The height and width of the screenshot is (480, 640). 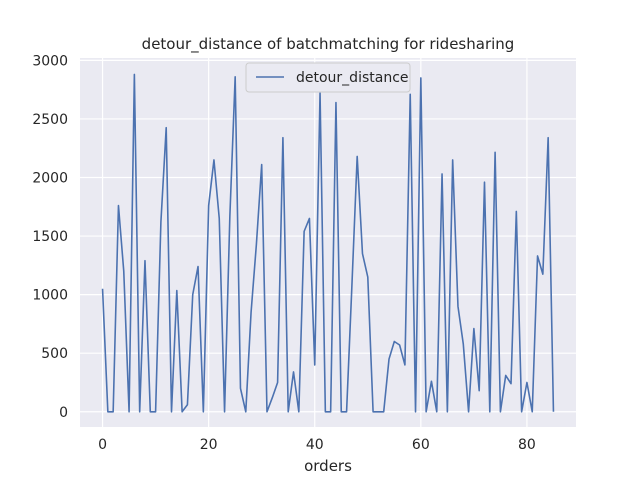 I want to click on y-tick-label: 3000, so click(x=50, y=61).